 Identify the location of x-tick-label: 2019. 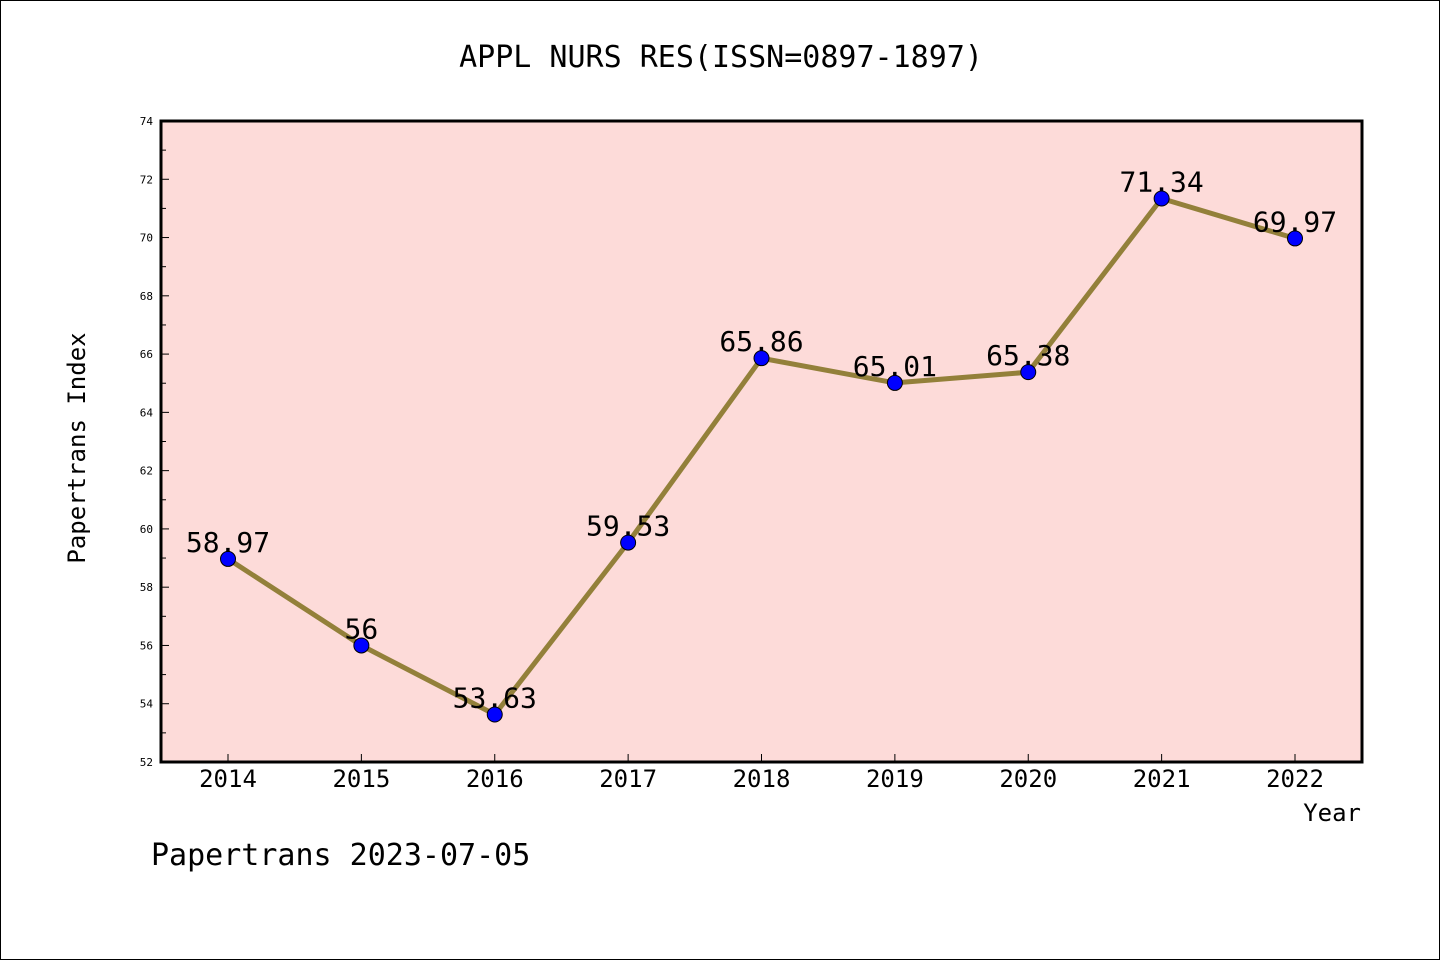
(895, 779).